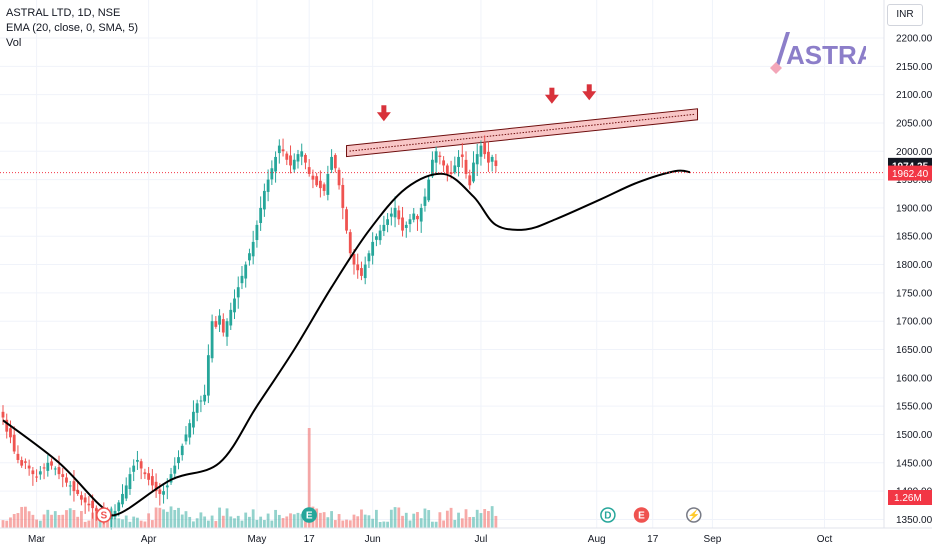  Describe the element at coordinates (149, 539) in the screenshot. I see `time-tick-label: Apr` at that location.